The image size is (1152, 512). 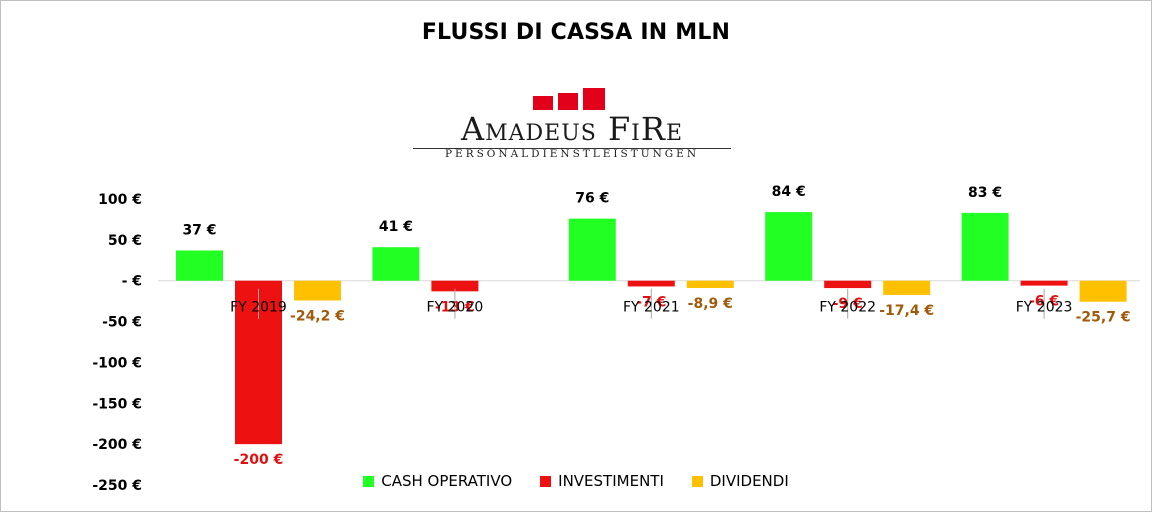 I want to click on y-tick-label: -250 €, so click(x=117, y=486).